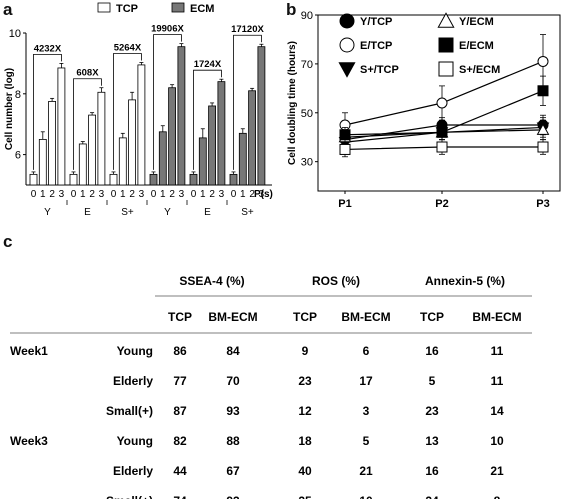 The height and width of the screenshot is (499, 567). I want to click on panel-label-b: b, so click(291, 9).